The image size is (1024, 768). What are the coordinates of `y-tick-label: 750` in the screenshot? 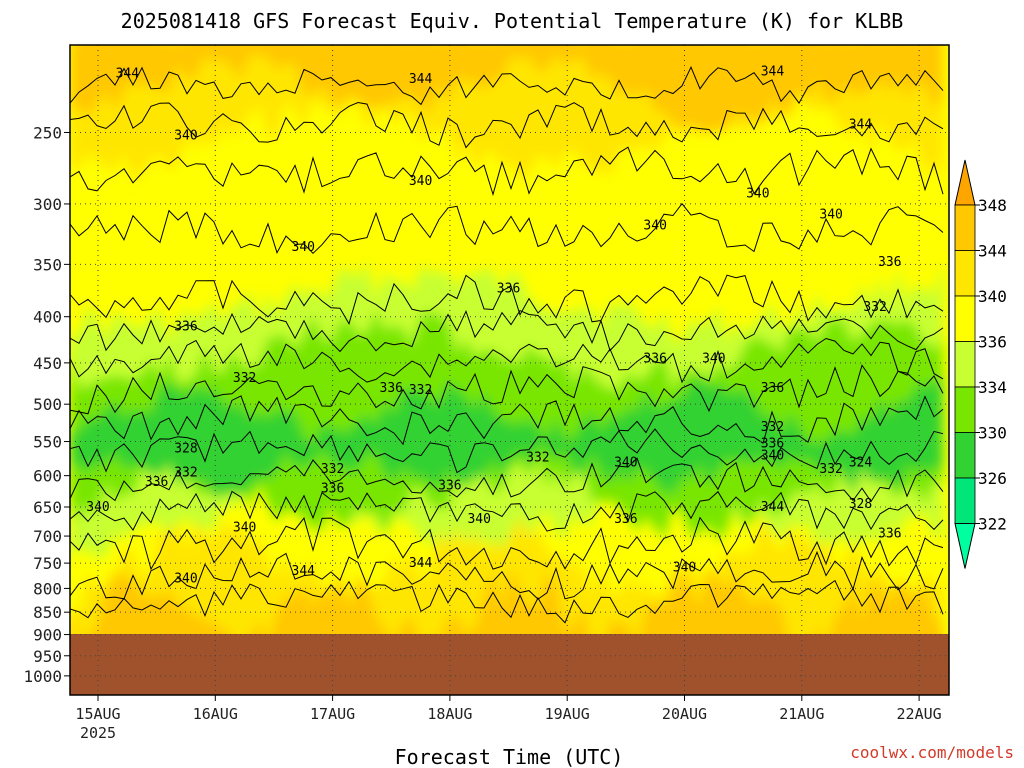 It's located at (47, 563).